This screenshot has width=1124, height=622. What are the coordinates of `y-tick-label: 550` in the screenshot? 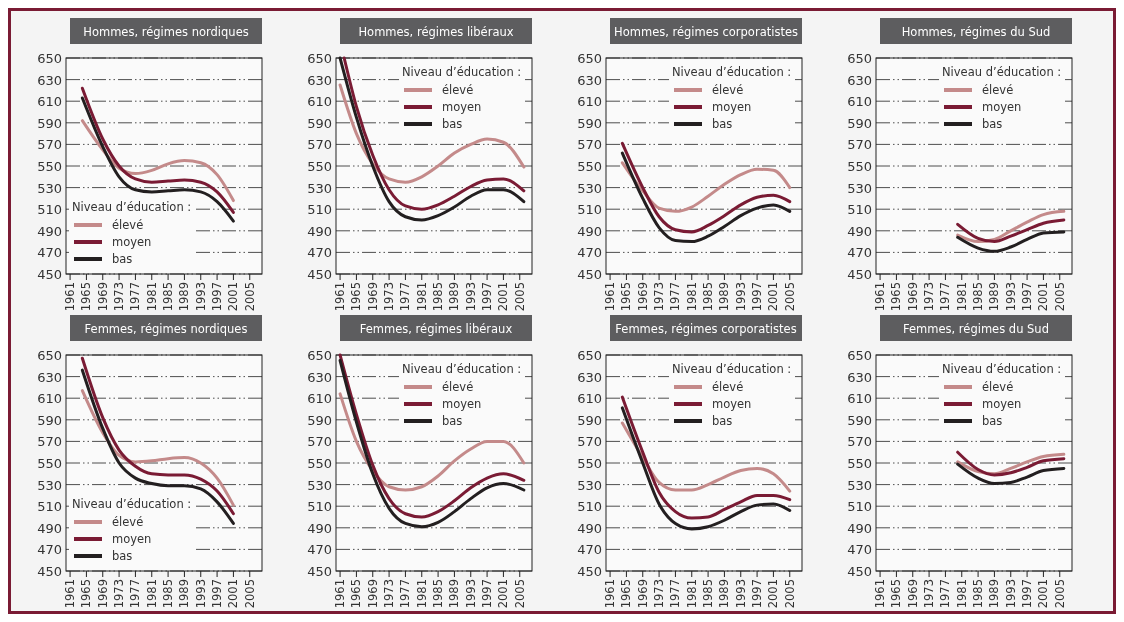 It's located at (319, 166).